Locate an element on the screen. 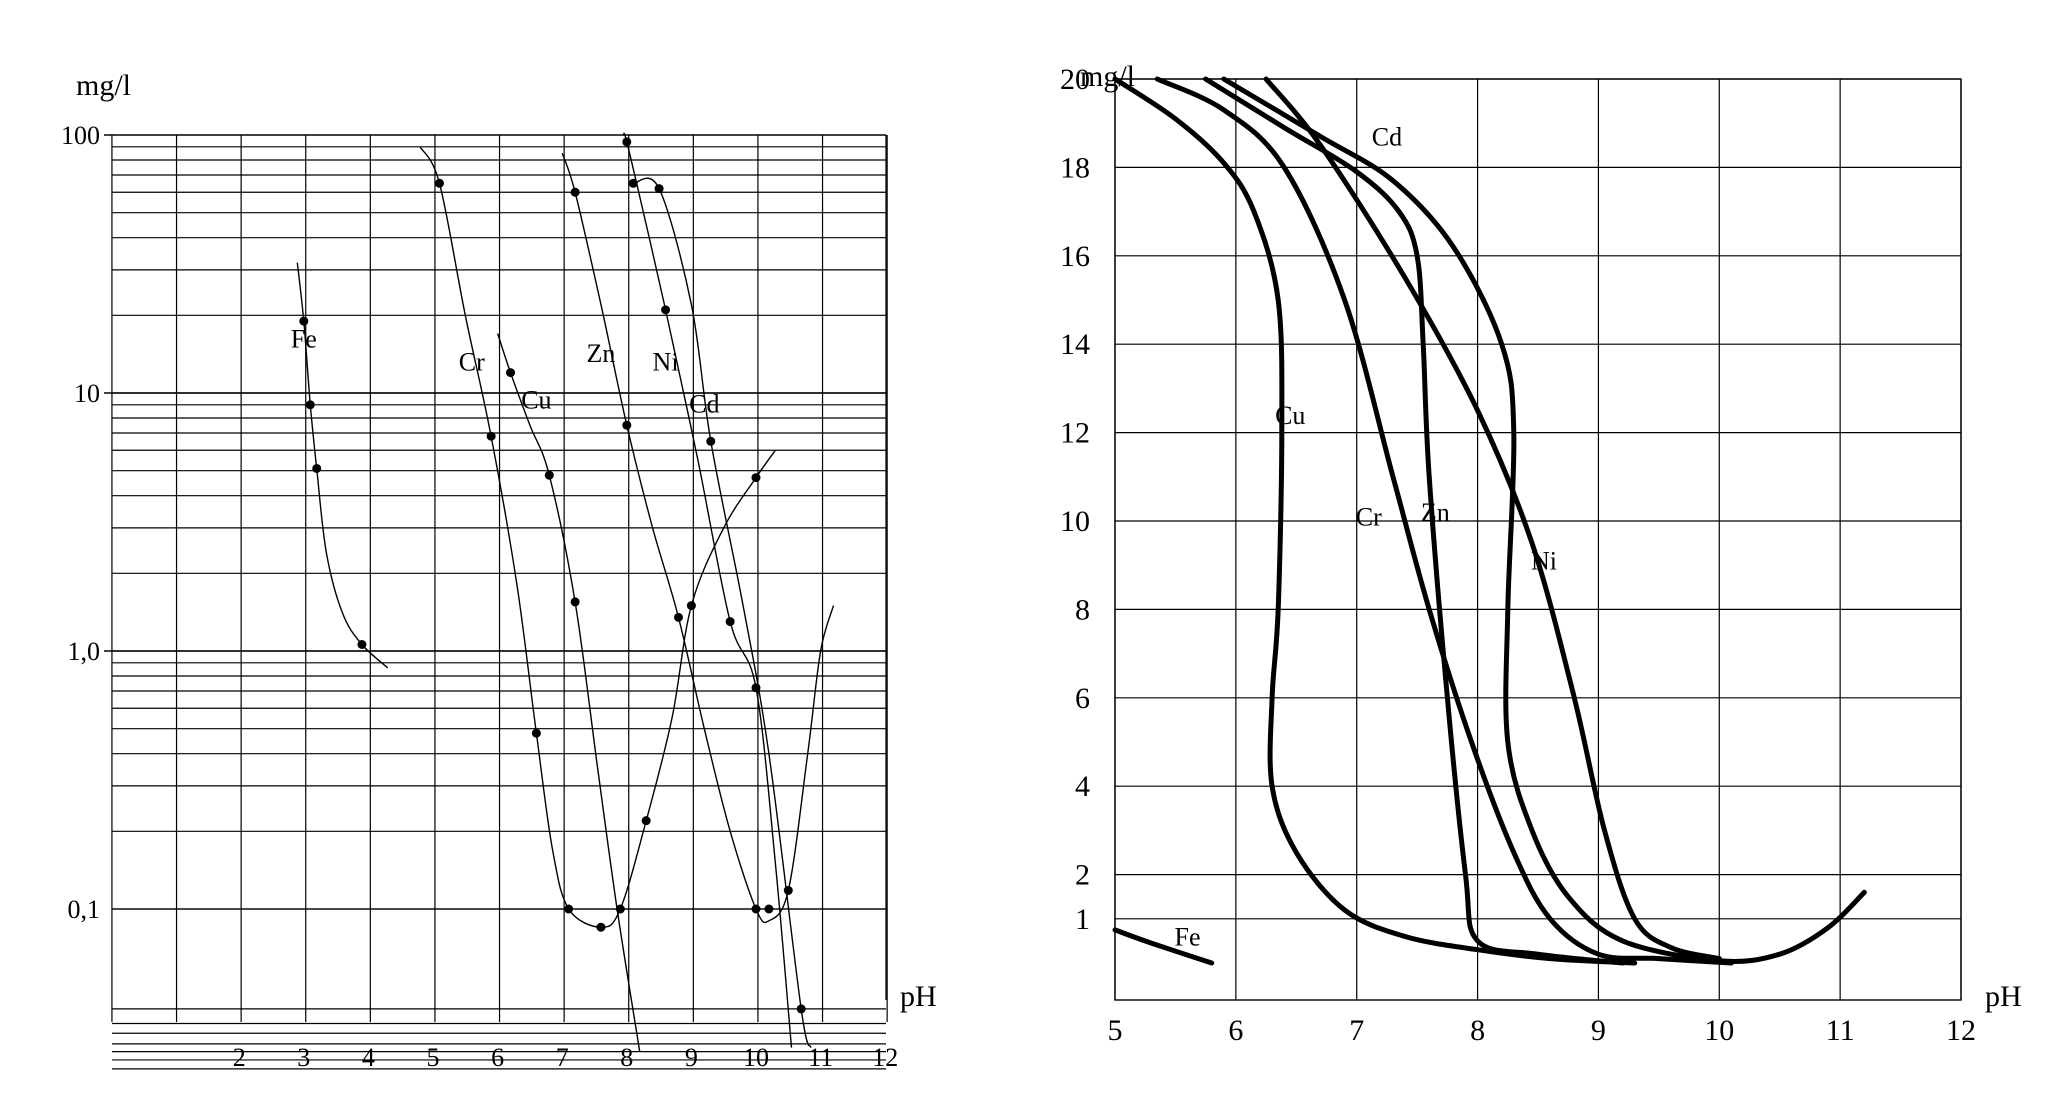 The height and width of the screenshot is (1116, 2048). right-series-line-fe is located at coordinates (1163, 946).